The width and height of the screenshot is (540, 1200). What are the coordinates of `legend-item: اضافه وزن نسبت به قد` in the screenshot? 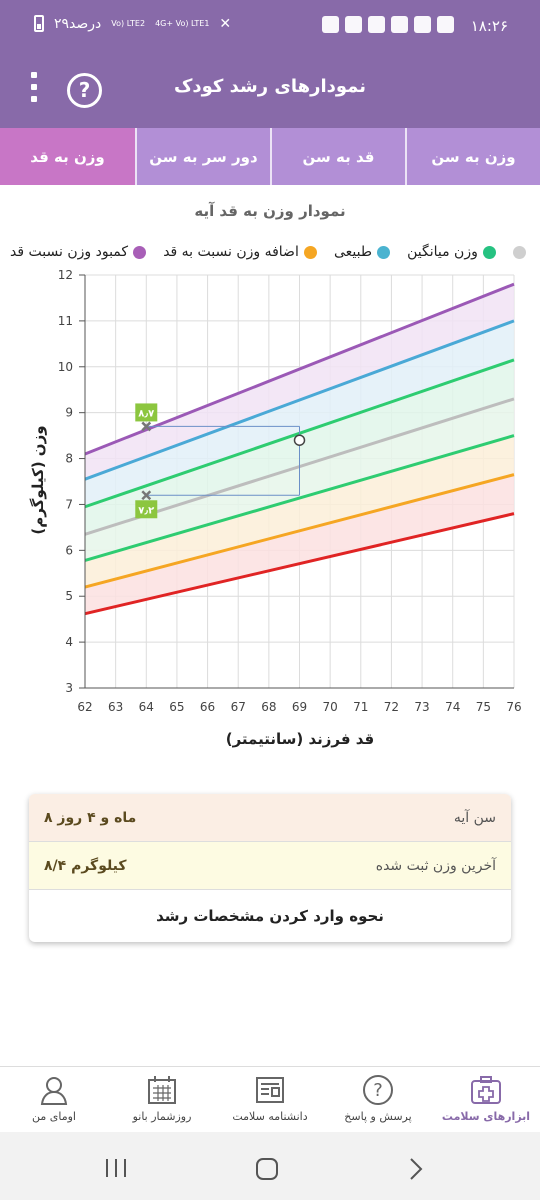 It's located at (240, 252).